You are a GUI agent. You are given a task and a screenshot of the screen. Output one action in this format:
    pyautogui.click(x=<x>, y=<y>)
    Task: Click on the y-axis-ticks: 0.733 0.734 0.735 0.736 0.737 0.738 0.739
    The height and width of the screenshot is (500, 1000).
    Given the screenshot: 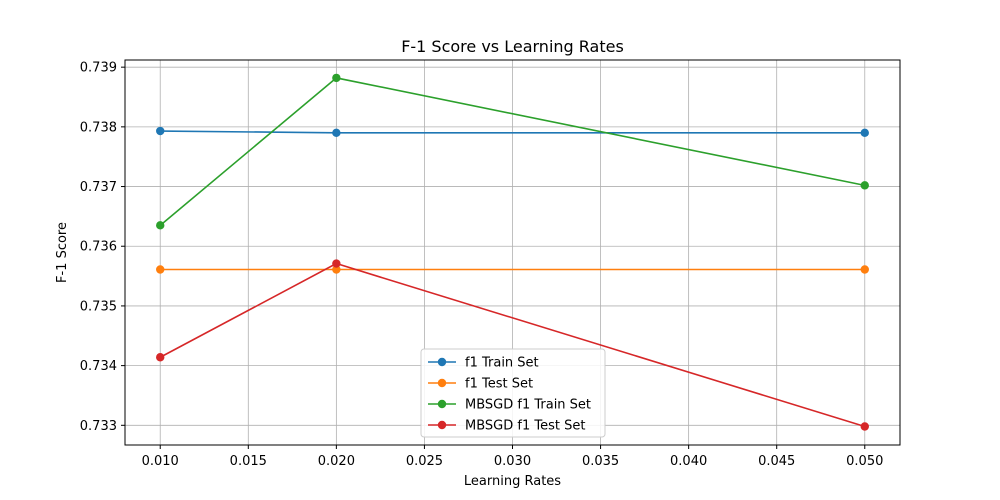 What is the action you would take?
    pyautogui.click(x=102, y=247)
    